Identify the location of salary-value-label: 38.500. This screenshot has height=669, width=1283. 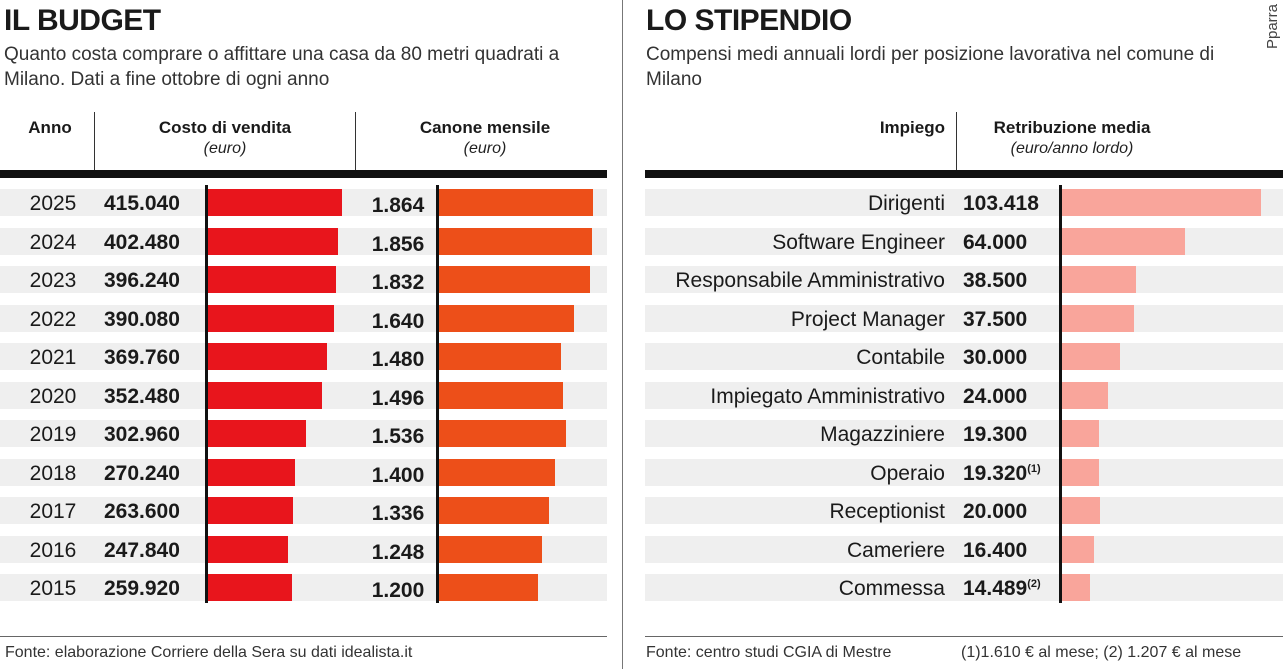
(995, 280).